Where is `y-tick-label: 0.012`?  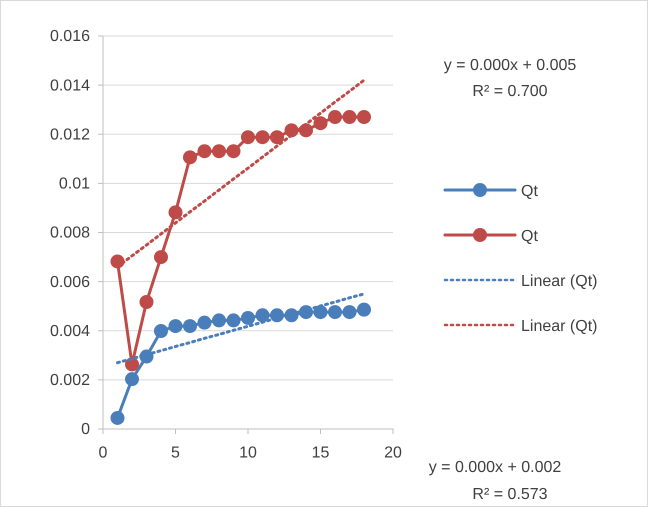
y-tick-label: 0.012 is located at coordinates (70, 135).